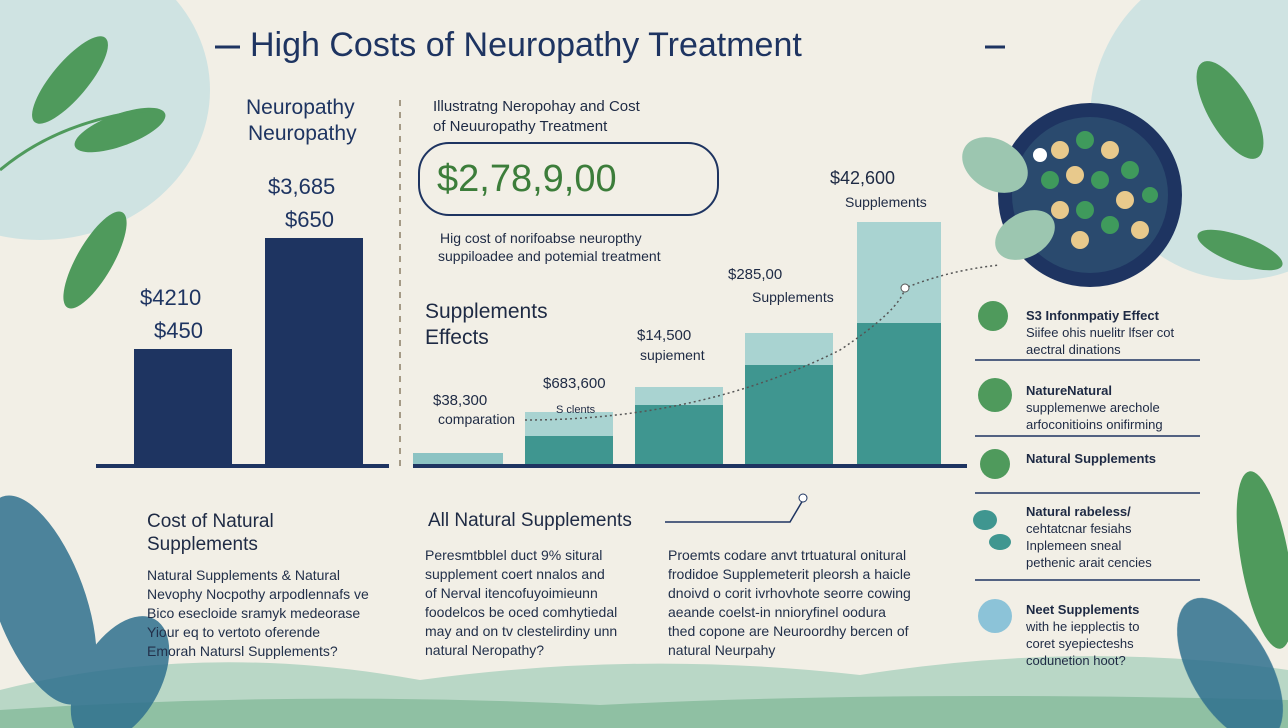 The image size is (1288, 728). I want to click on text-line: Nevophy Nocpothy arpodlennafs ve, so click(258, 594).